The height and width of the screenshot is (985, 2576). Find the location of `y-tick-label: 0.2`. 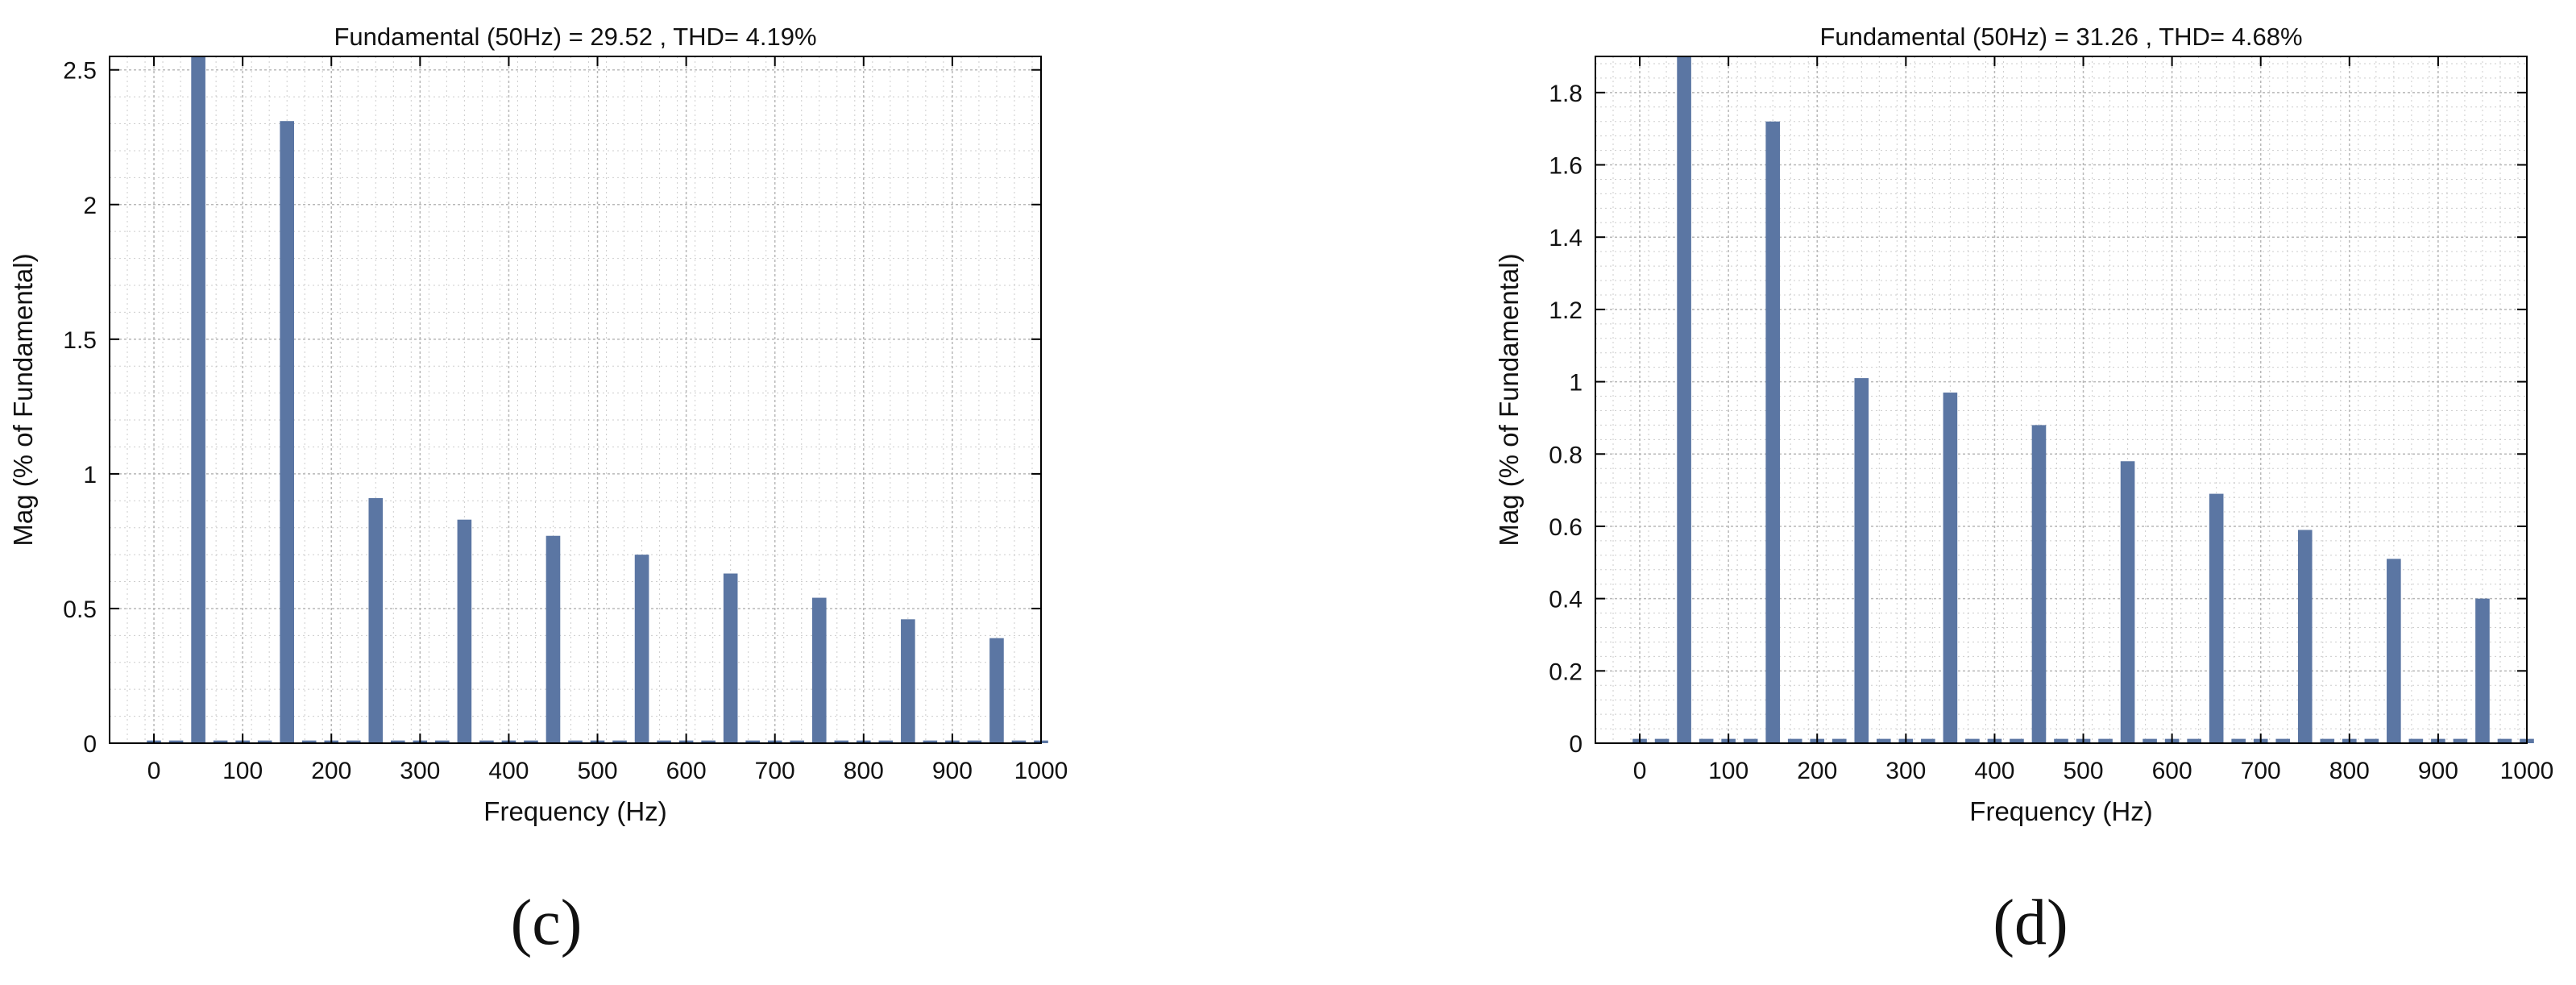

y-tick-label: 0.2 is located at coordinates (1566, 672).